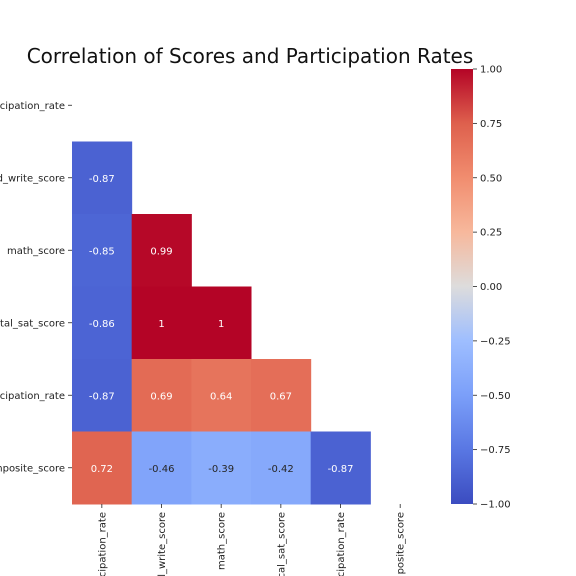 The height and width of the screenshot is (576, 576). What do you see at coordinates (462, 286) in the screenshot?
I see `colorbar-gradient` at bounding box center [462, 286].